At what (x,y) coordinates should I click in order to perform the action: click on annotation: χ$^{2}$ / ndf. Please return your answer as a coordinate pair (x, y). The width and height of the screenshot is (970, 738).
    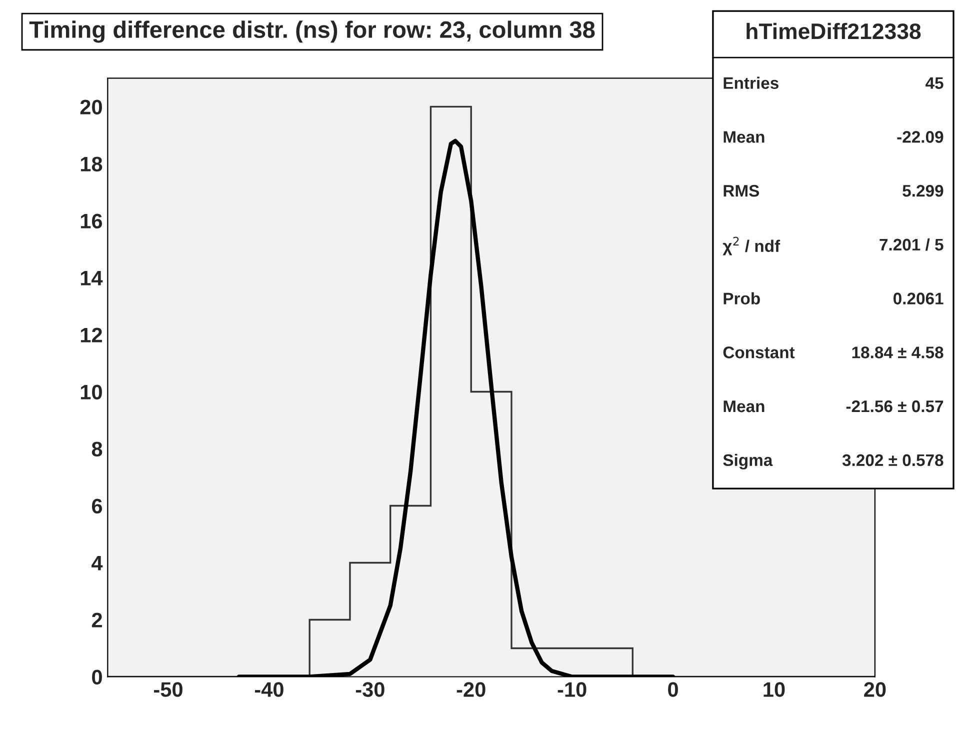
    Looking at the image, I should click on (751, 246).